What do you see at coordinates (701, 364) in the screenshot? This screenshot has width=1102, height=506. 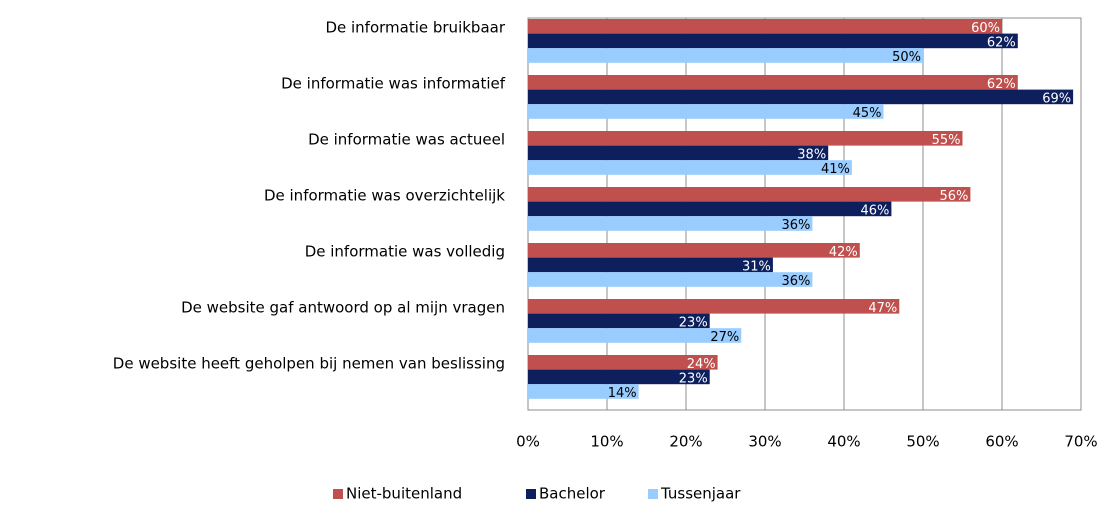 I see `value-label: 24%` at bounding box center [701, 364].